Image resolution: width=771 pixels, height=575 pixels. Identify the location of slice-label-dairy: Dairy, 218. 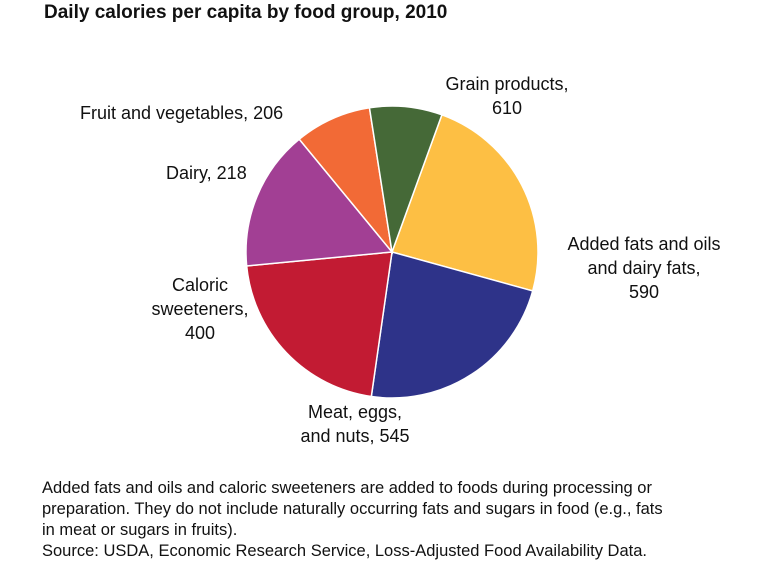
(206, 173).